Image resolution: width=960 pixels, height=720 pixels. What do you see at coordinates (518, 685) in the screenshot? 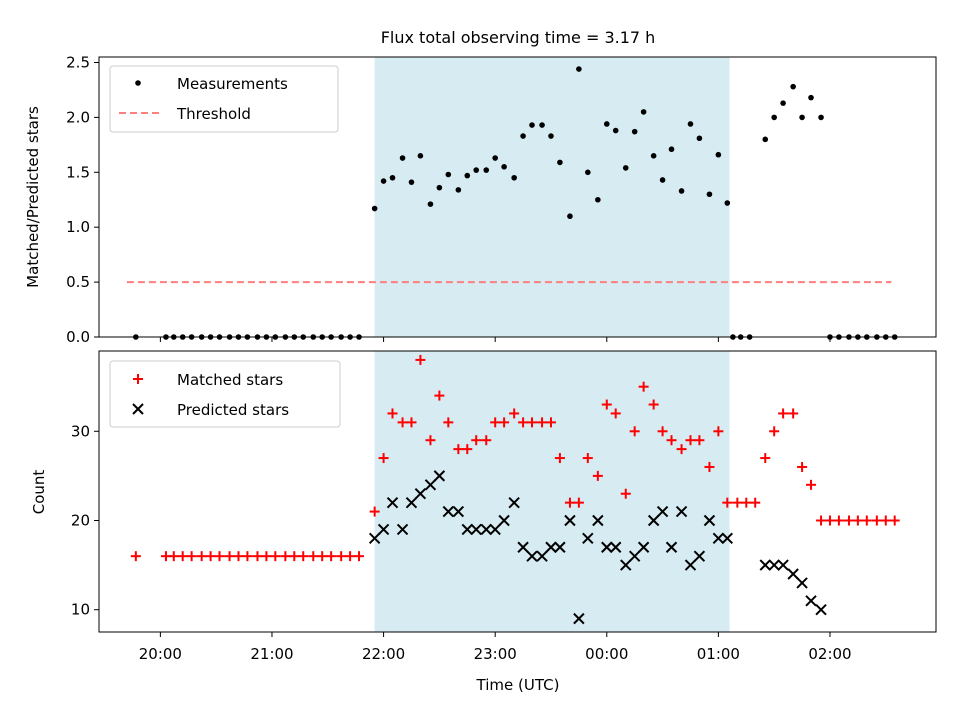
I see `x-axis-label: Time (UTC)` at bounding box center [518, 685].